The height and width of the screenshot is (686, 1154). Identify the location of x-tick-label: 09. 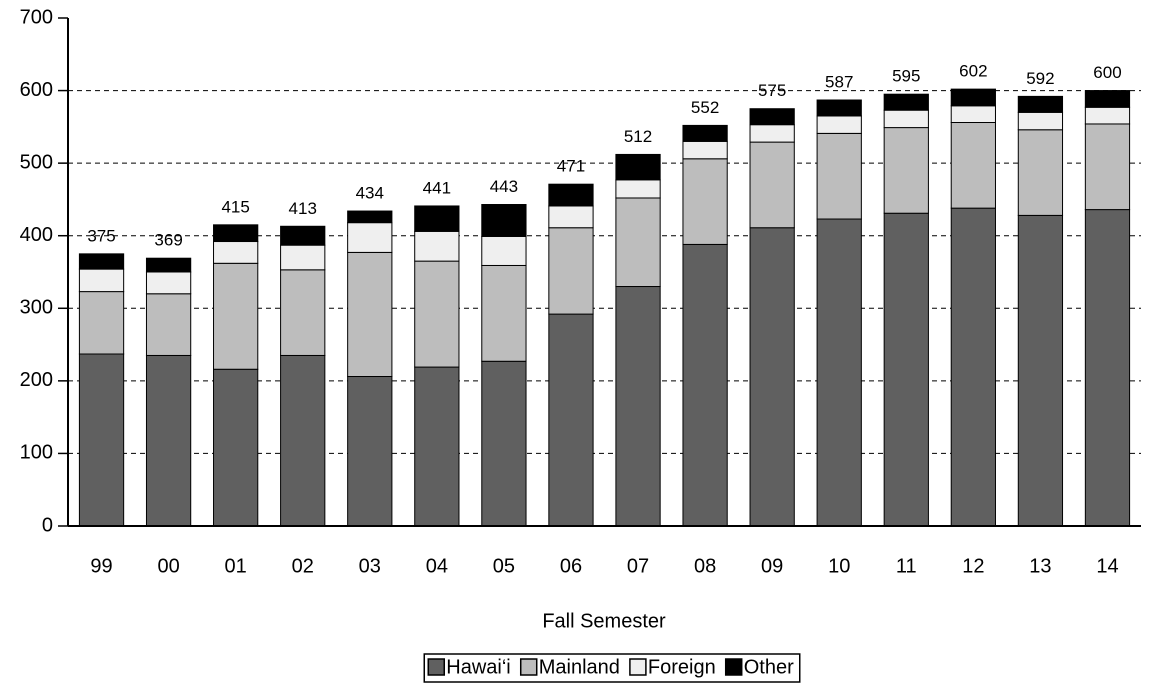
(772, 566).